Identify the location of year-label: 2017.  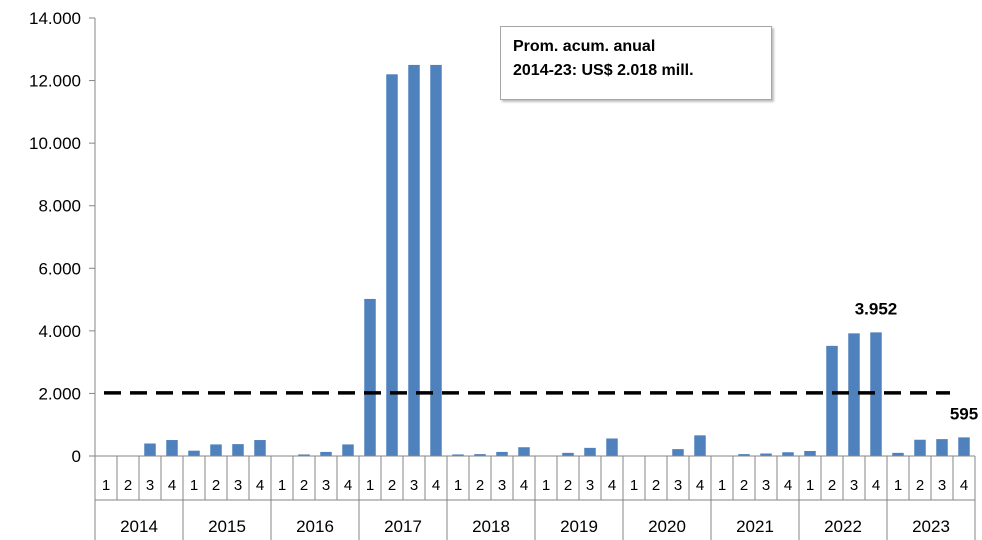
(403, 526).